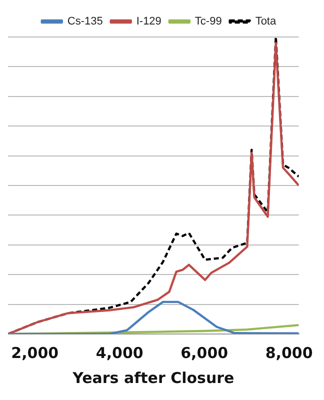 This screenshot has height=400, width=324. I want to click on x-tick-label: 8,000, so click(289, 353).